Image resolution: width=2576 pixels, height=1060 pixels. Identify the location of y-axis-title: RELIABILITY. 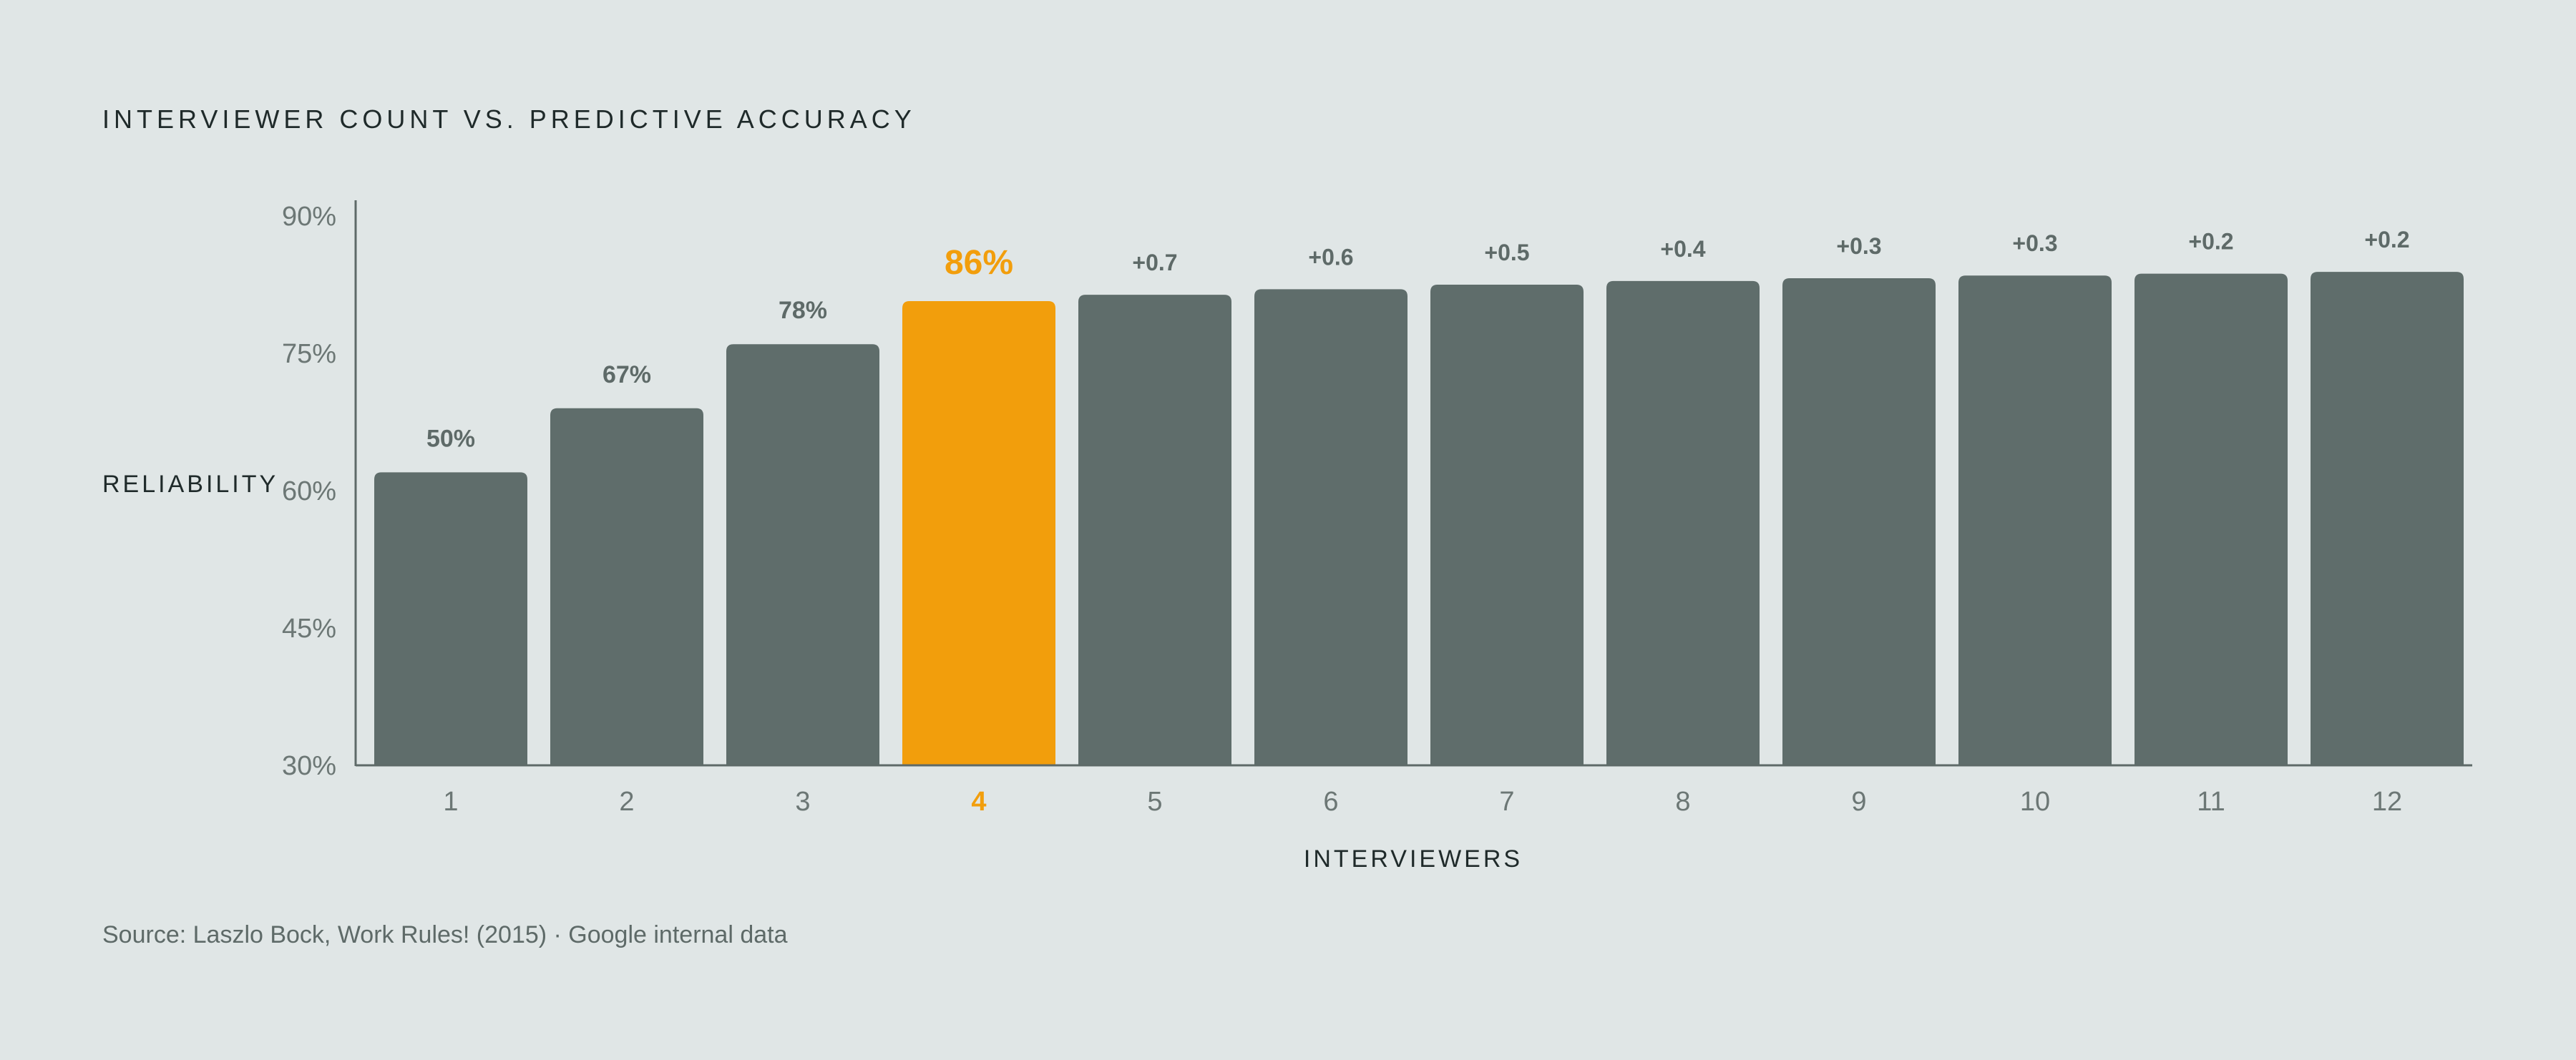
(190, 484).